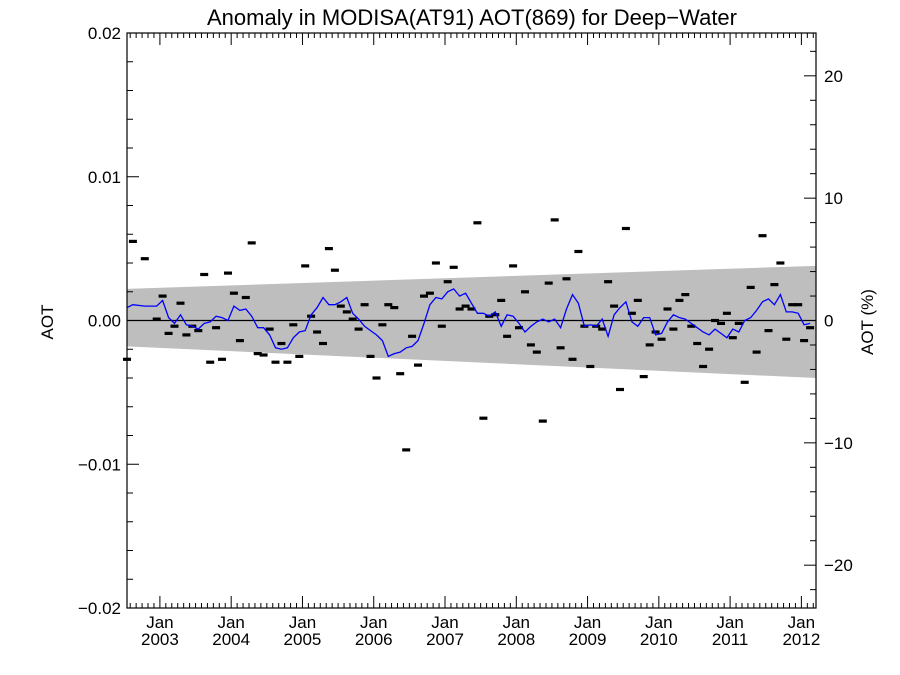 This screenshot has height=675, width=900. I want to click on series-line, so click(468, 323).